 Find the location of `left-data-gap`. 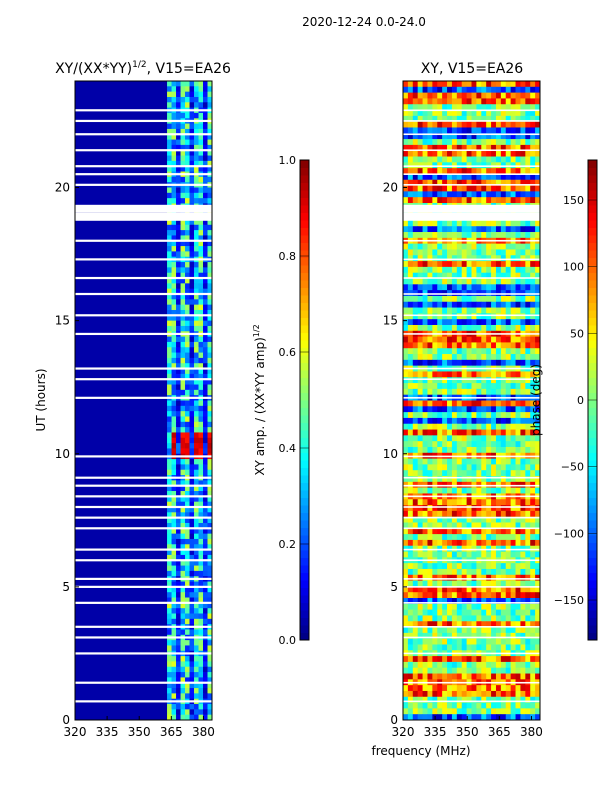

left-data-gap is located at coordinates (143, 496).